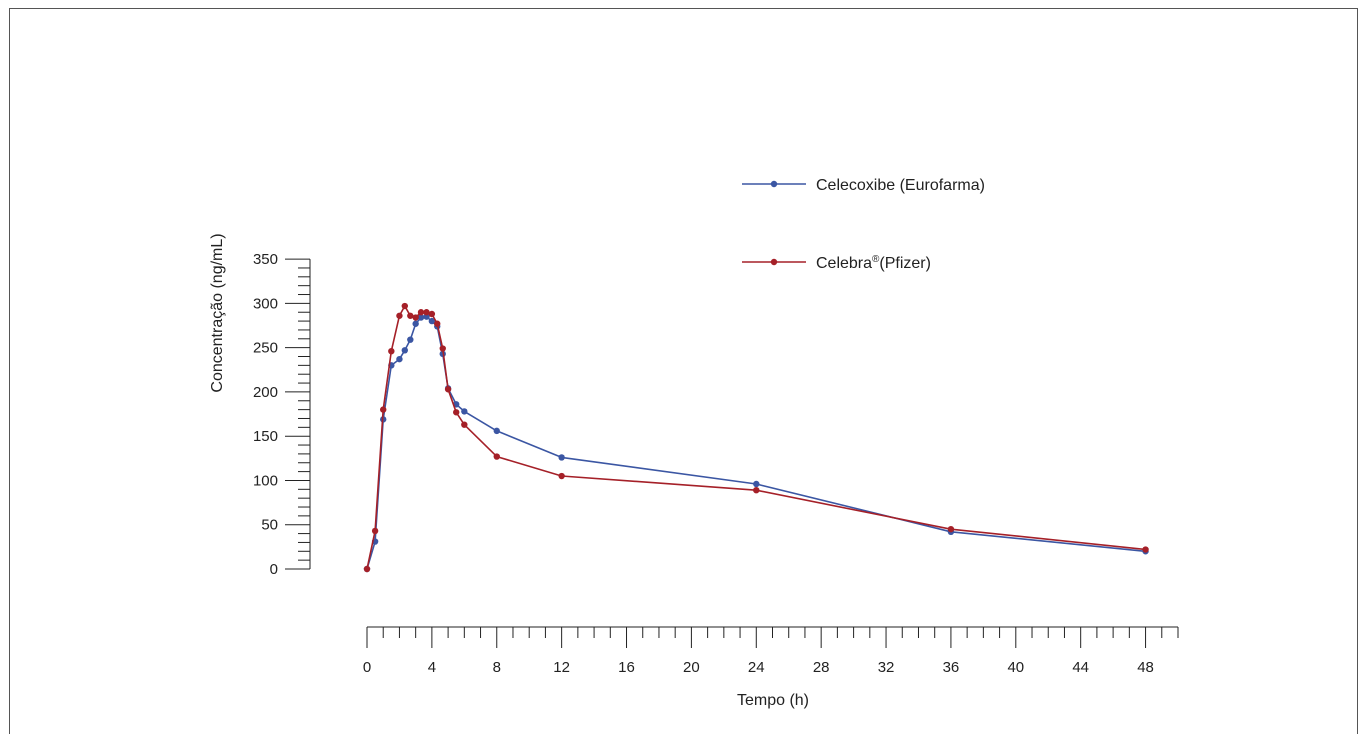  I want to click on x-tick-label: 36, so click(951, 667).